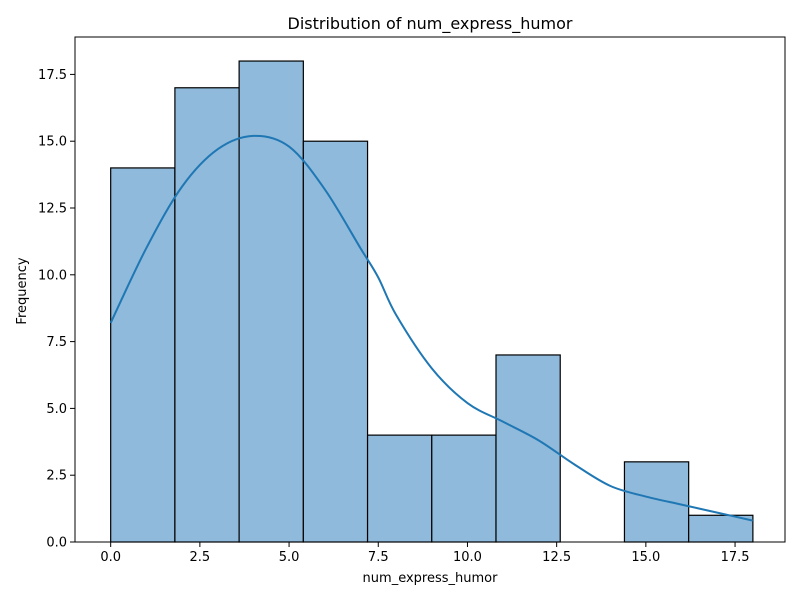 This screenshot has width=800, height=600. What do you see at coordinates (289, 557) in the screenshot?
I see `x-tick-label: 5.0` at bounding box center [289, 557].